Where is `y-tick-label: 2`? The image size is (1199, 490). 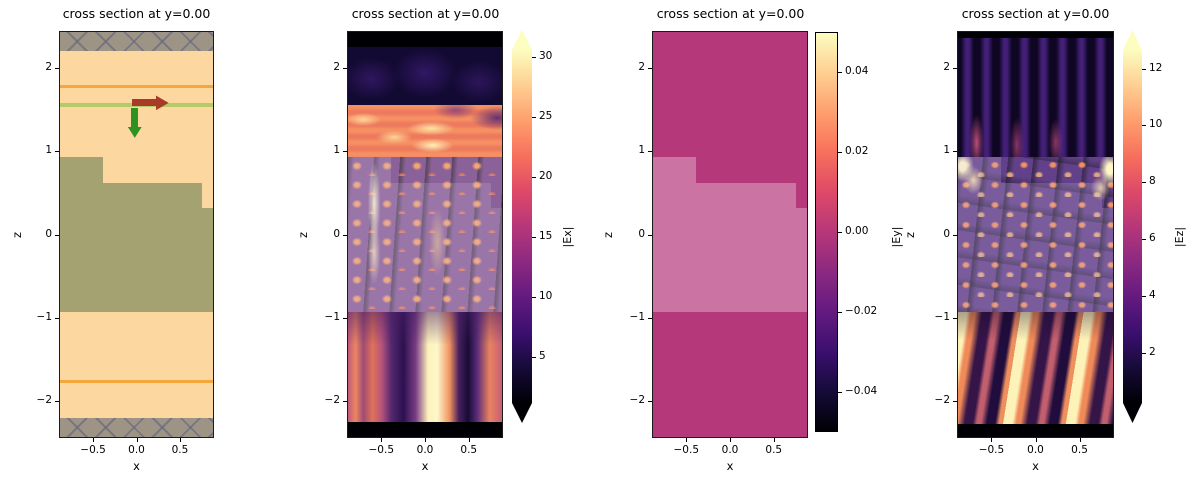 y-tick-label: 2 is located at coordinates (48, 66).